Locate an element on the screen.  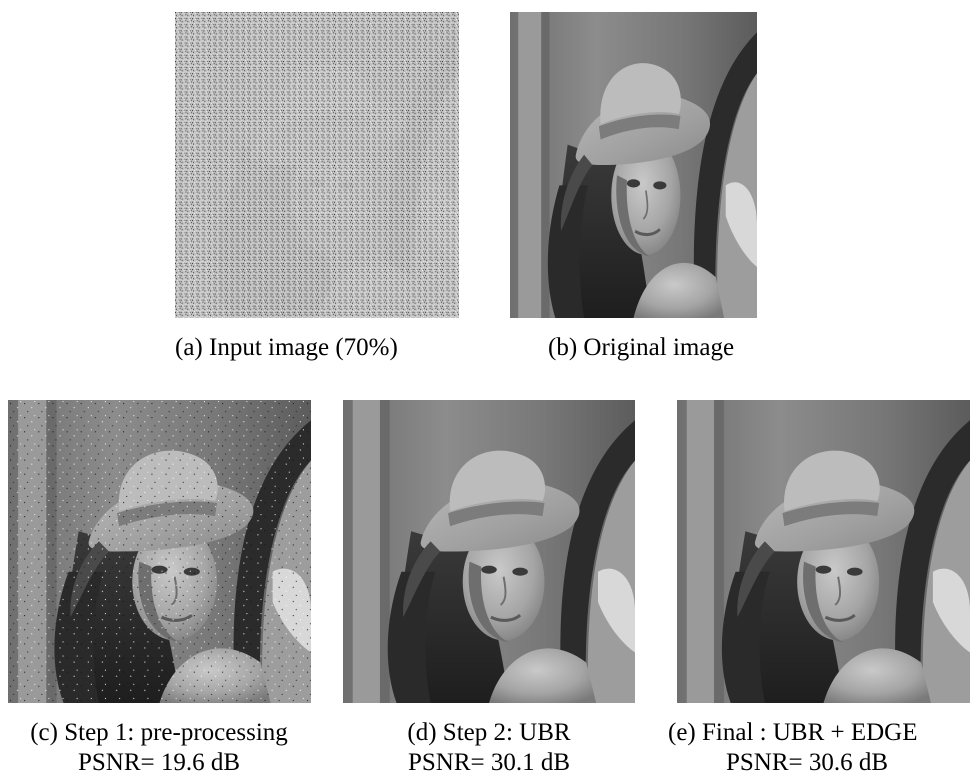
caption-b: (b) Original image is located at coordinates (668, 348).